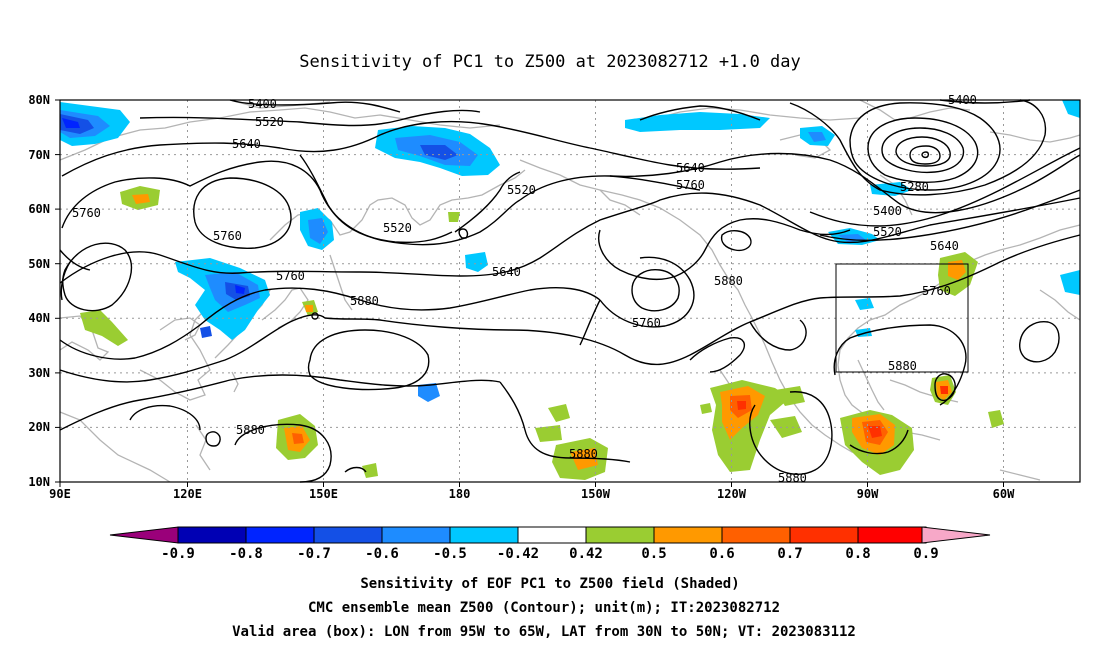 The image size is (1100, 650). I want to click on colorbar-tick-label: 0.42, so click(586, 554).